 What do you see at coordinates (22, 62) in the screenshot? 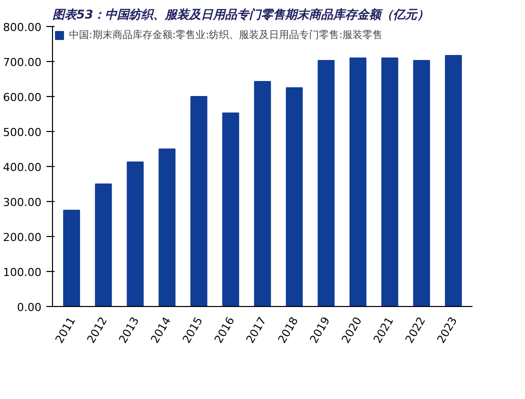
I see `y-tick-label: 700.00` at bounding box center [22, 62].